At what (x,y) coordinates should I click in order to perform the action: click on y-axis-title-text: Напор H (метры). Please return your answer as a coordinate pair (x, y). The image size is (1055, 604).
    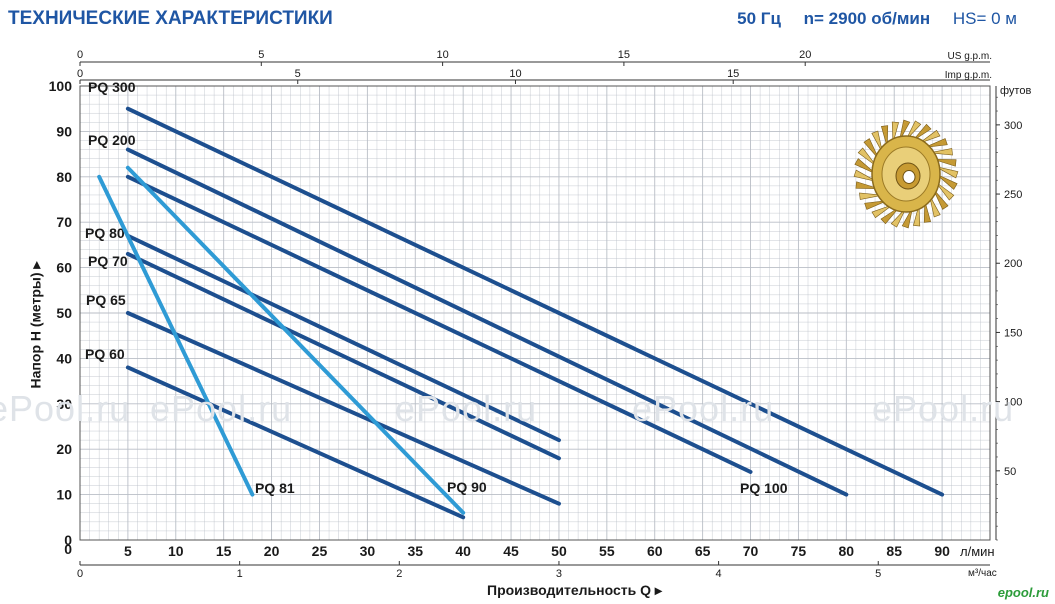
    Looking at the image, I should click on (35, 330).